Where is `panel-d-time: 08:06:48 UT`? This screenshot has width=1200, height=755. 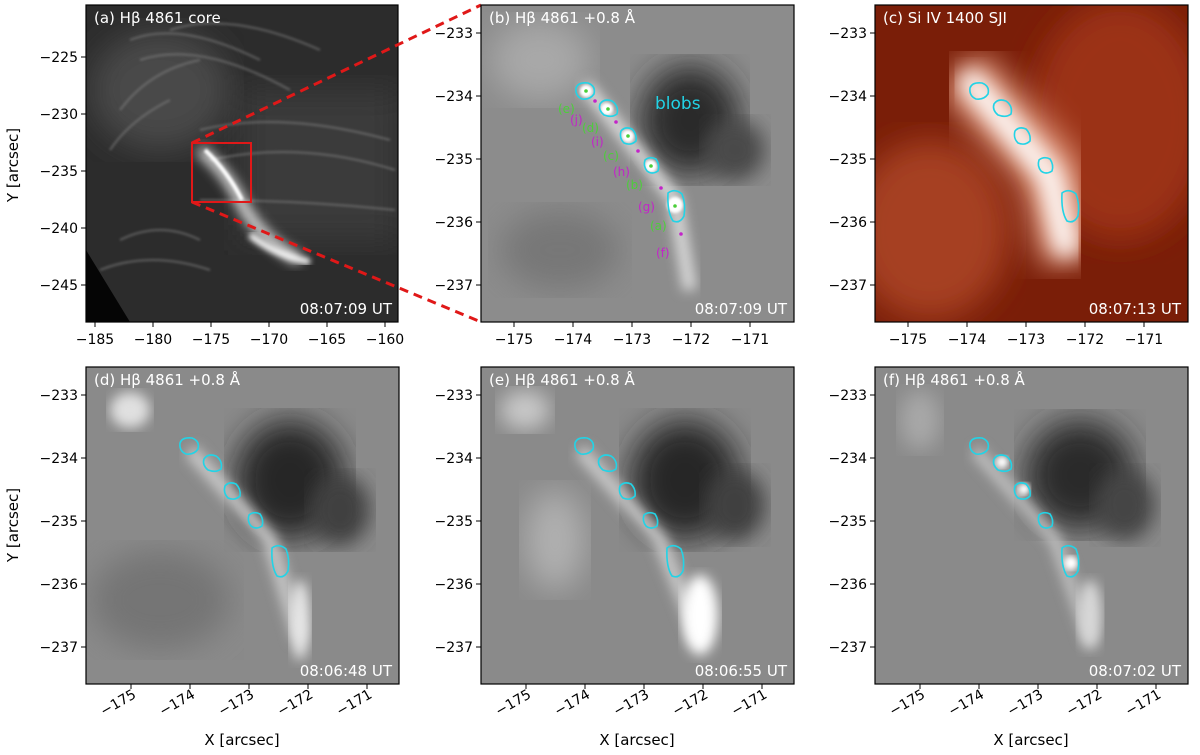
panel-d-time: 08:06:48 UT is located at coordinates (346, 671).